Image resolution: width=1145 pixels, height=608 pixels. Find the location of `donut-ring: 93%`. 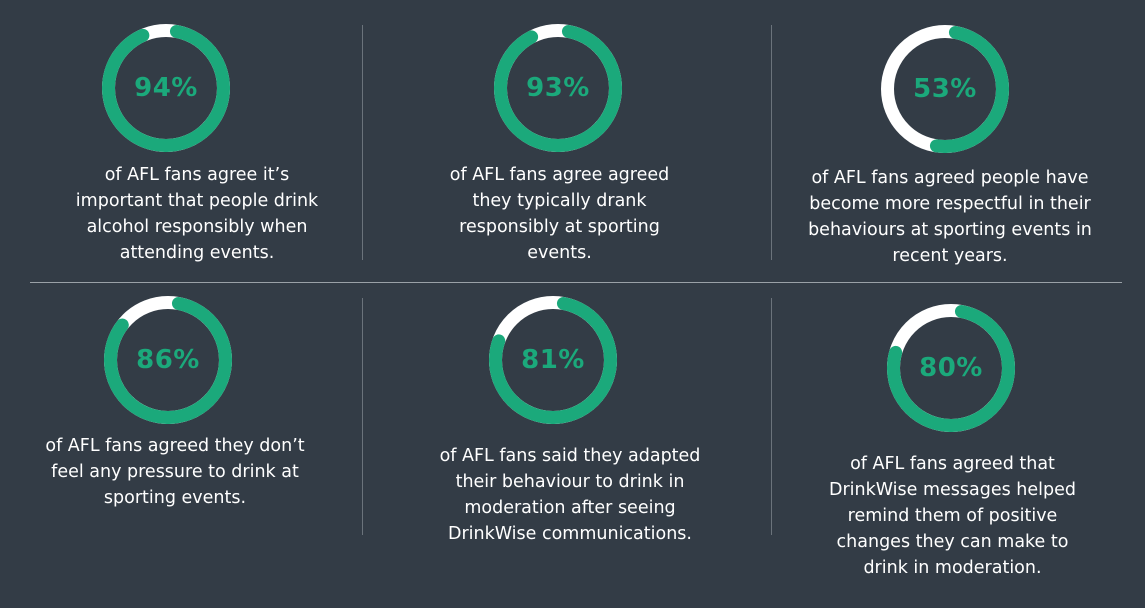

donut-ring: 93% is located at coordinates (558, 88).